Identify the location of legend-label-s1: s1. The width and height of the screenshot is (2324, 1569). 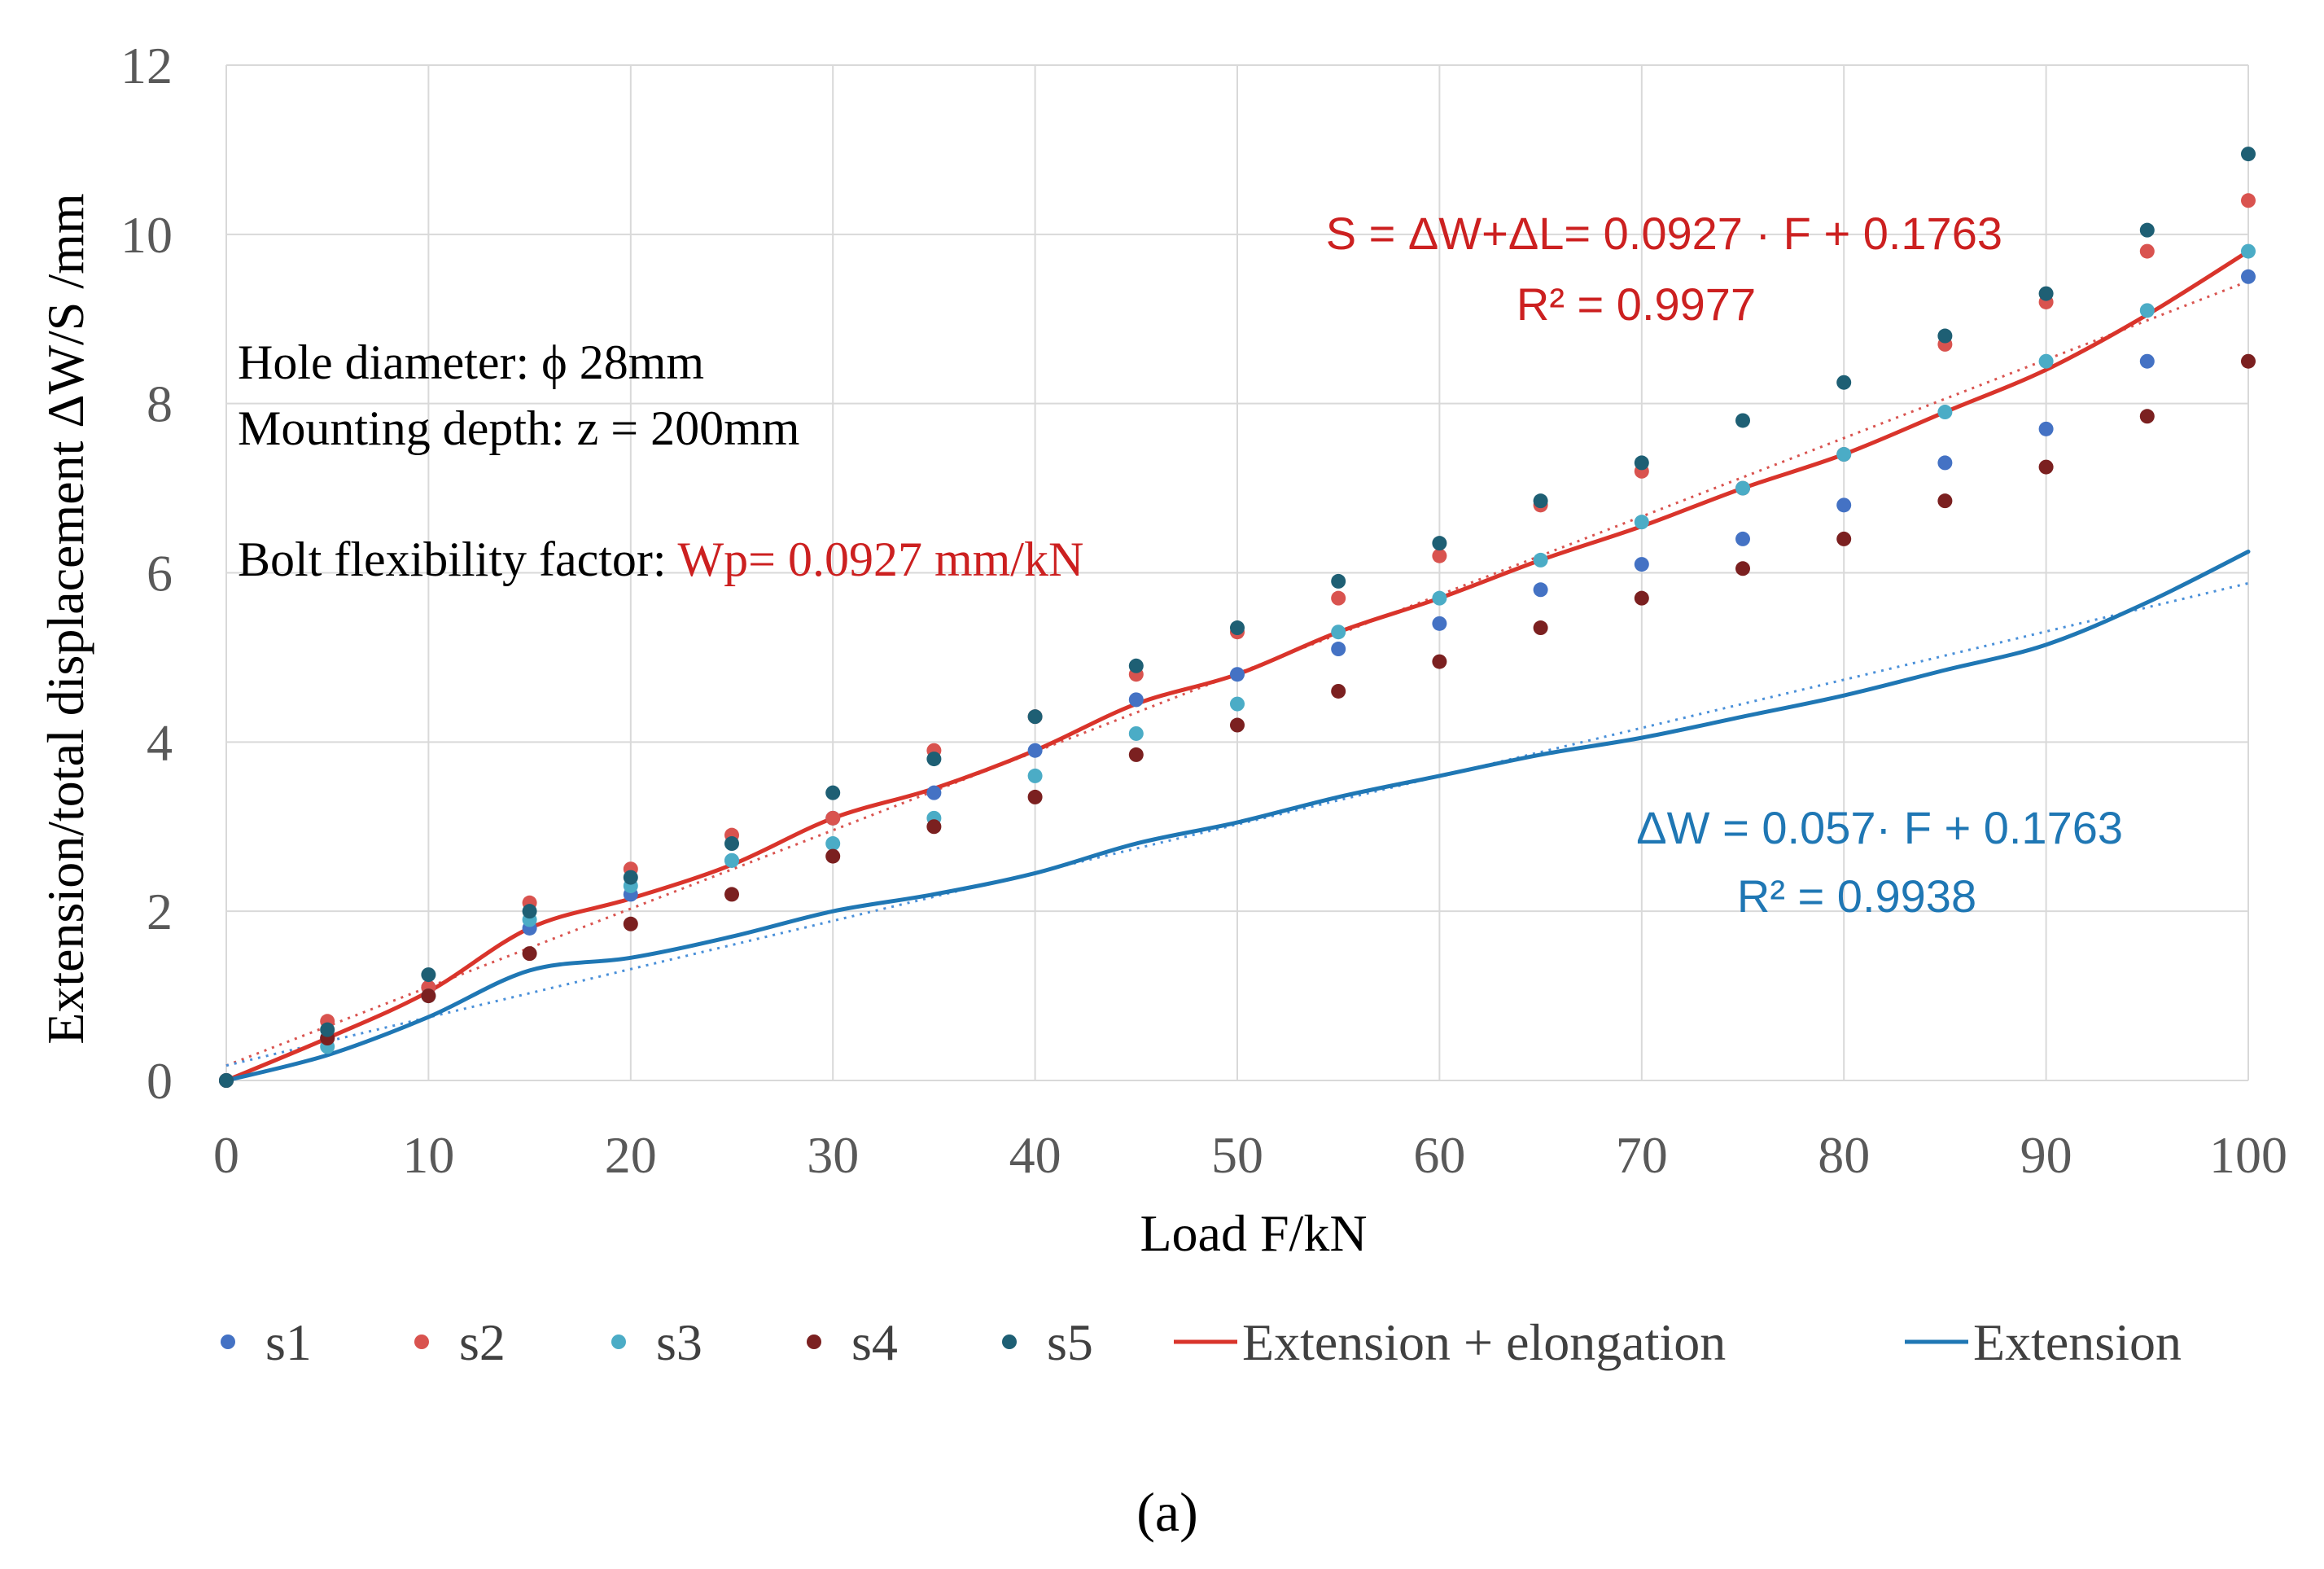
(288, 1342).